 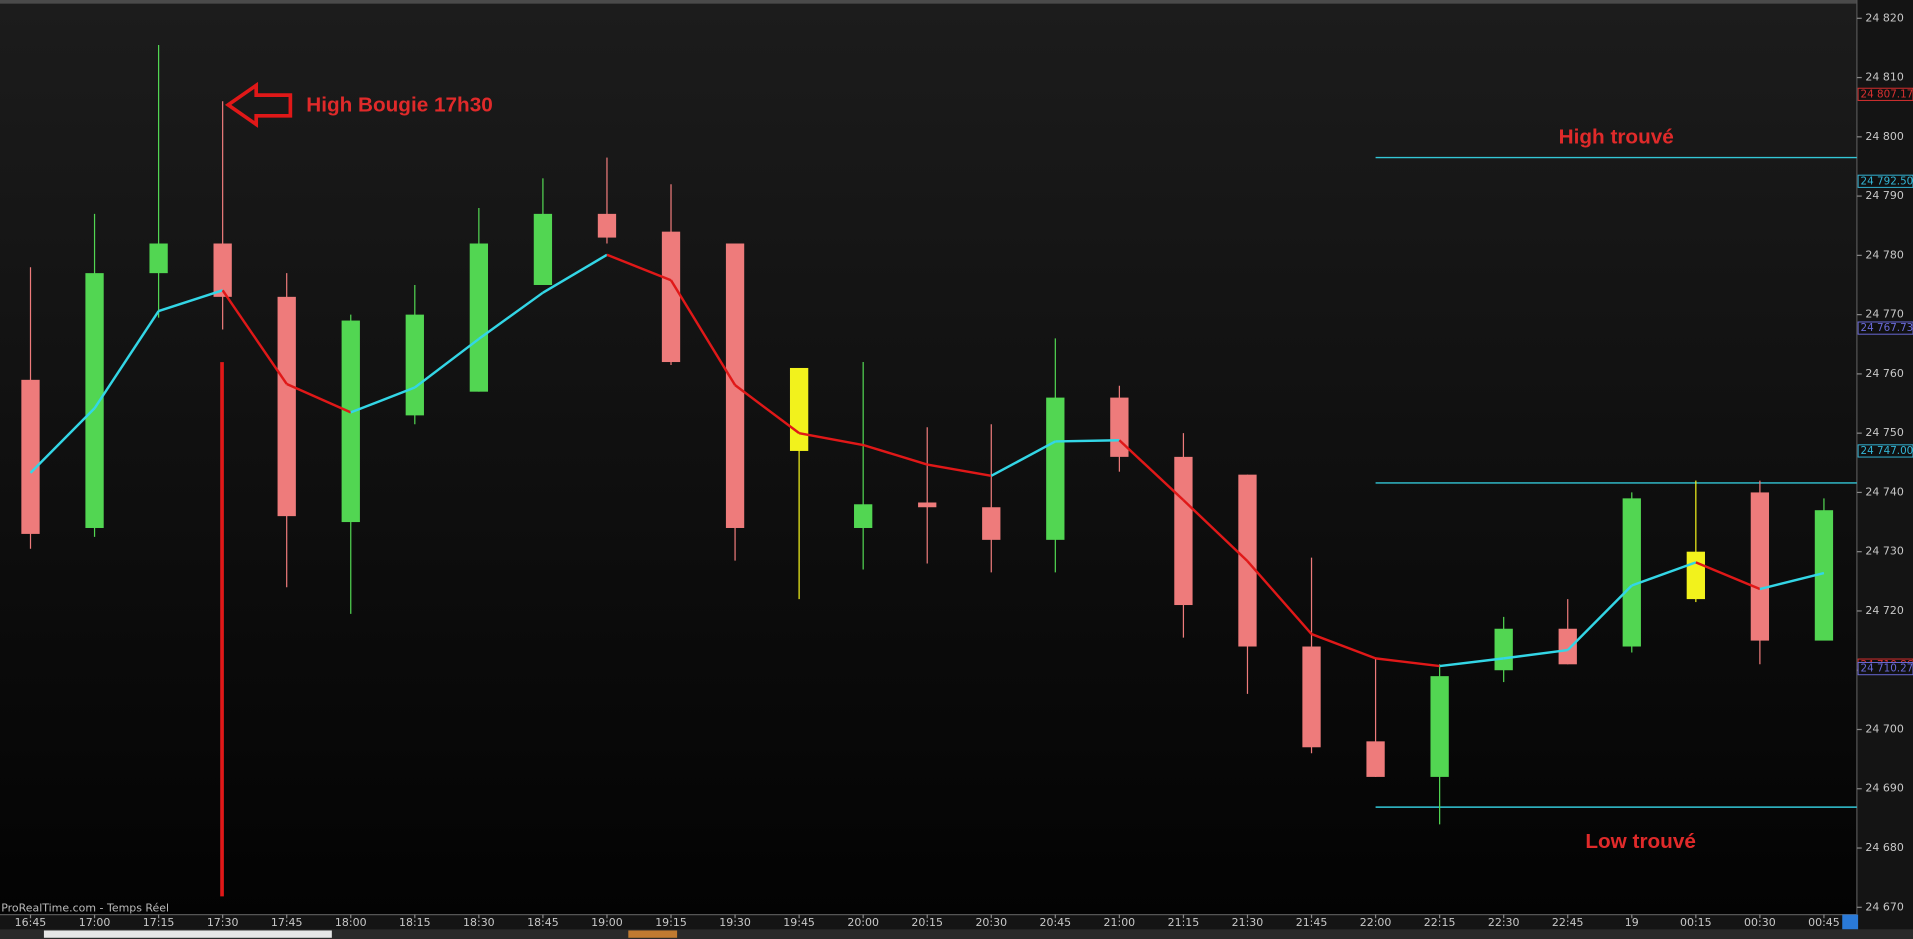 What do you see at coordinates (1696, 922) in the screenshot?
I see `x-tick-label: 00:15` at bounding box center [1696, 922].